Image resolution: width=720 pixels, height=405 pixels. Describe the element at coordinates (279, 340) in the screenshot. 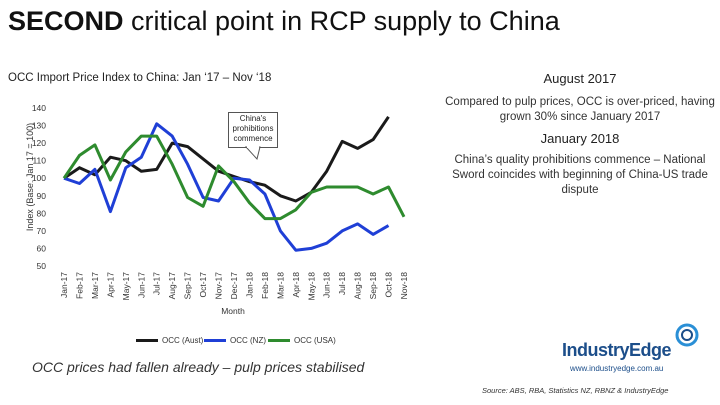

I see `legend-swatch-usa` at that location.